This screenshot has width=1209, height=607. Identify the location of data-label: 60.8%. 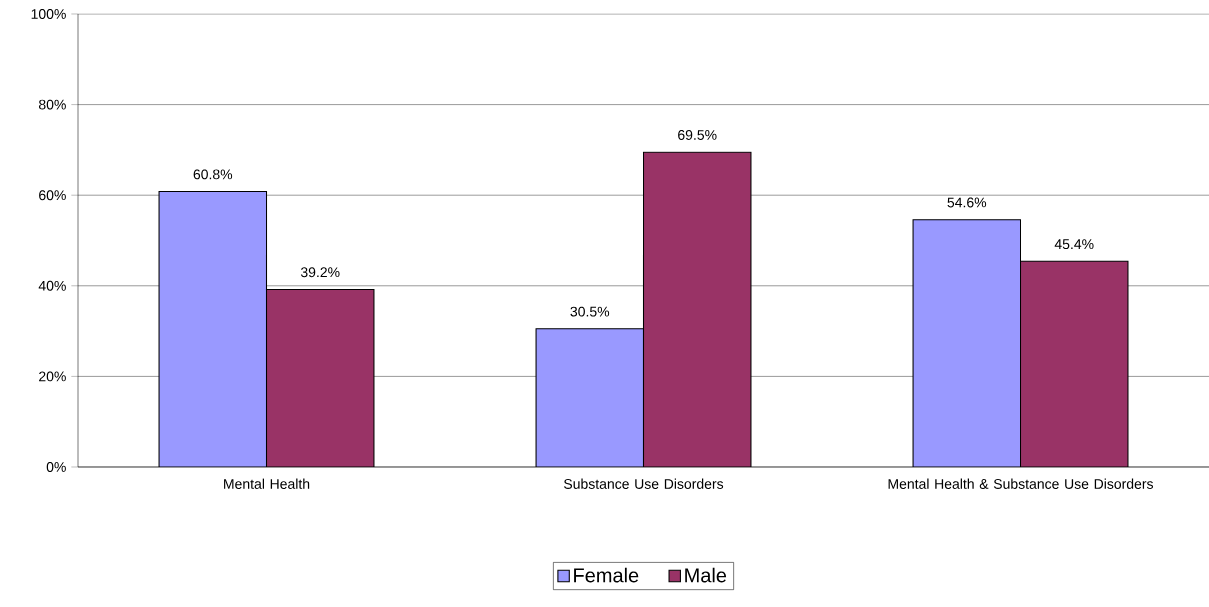
(213, 174).